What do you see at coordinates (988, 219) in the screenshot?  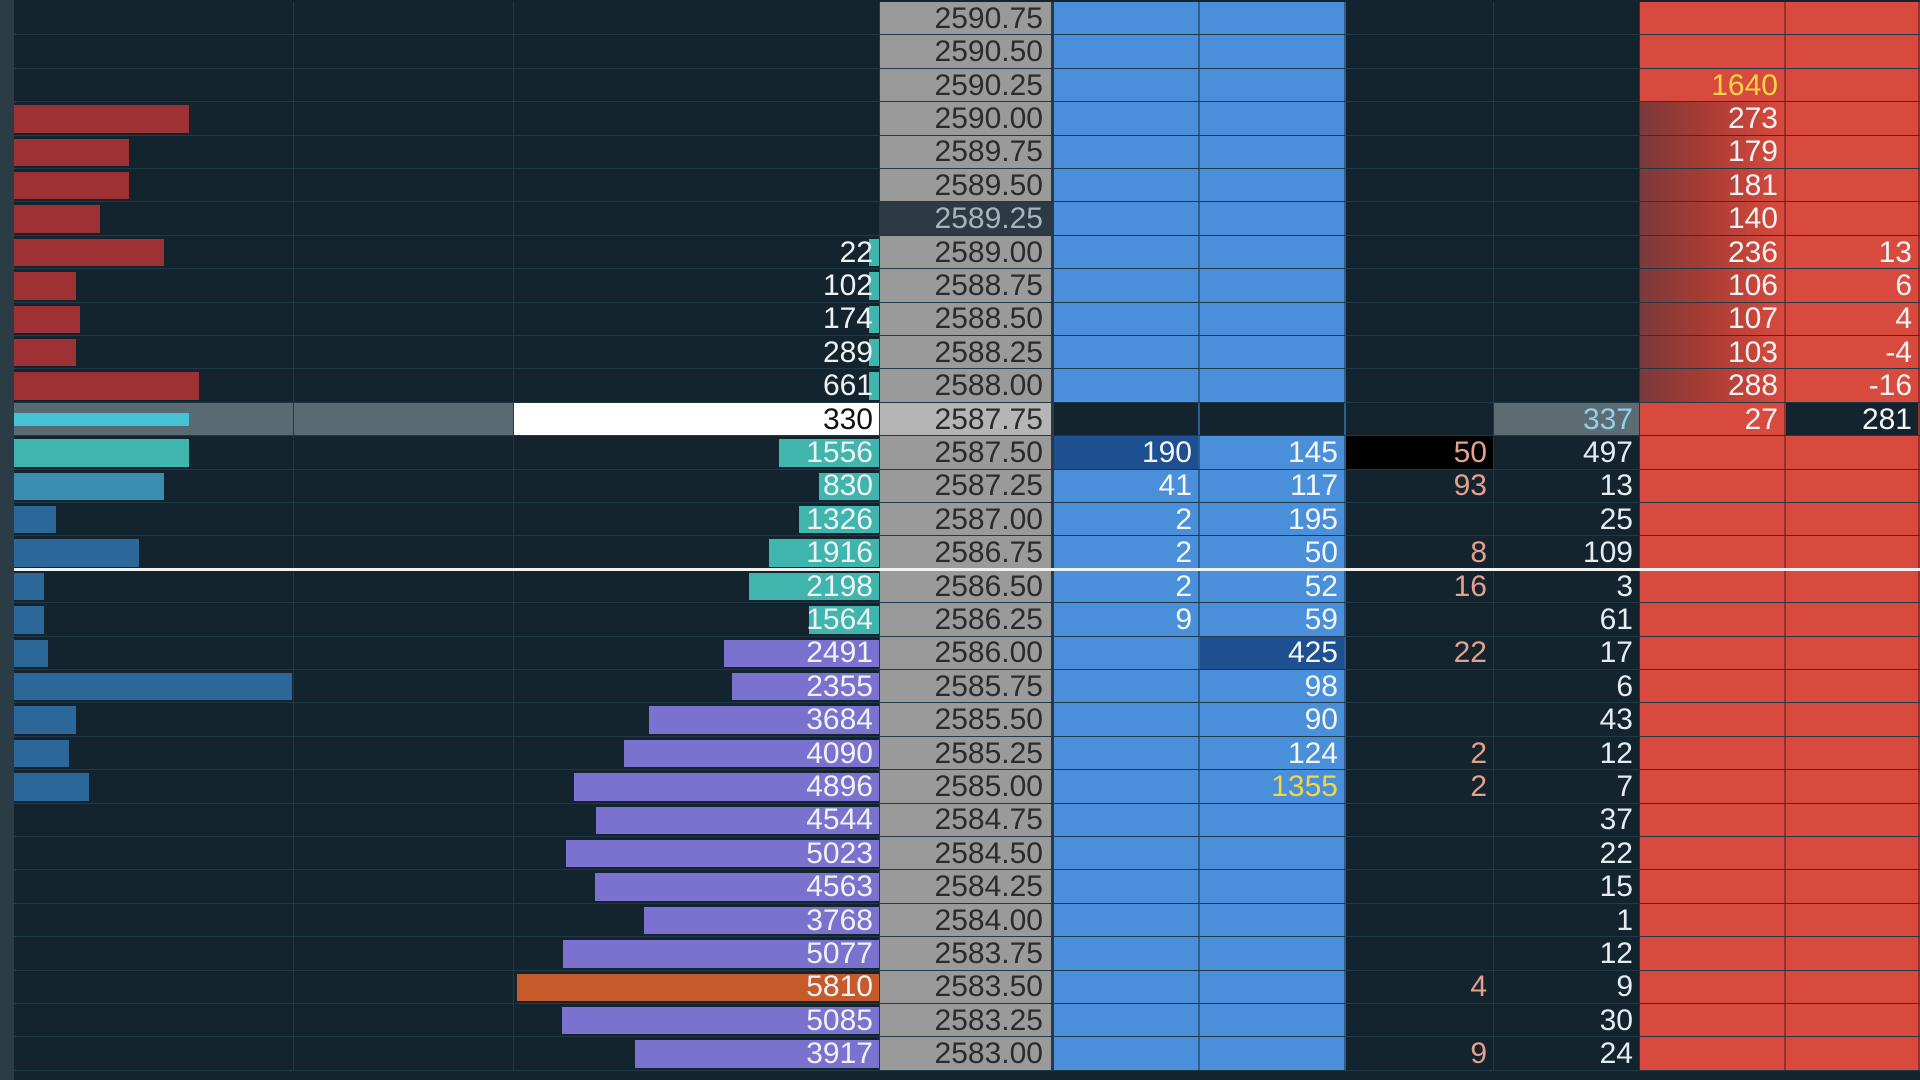 I see `price-value: 2589.25` at bounding box center [988, 219].